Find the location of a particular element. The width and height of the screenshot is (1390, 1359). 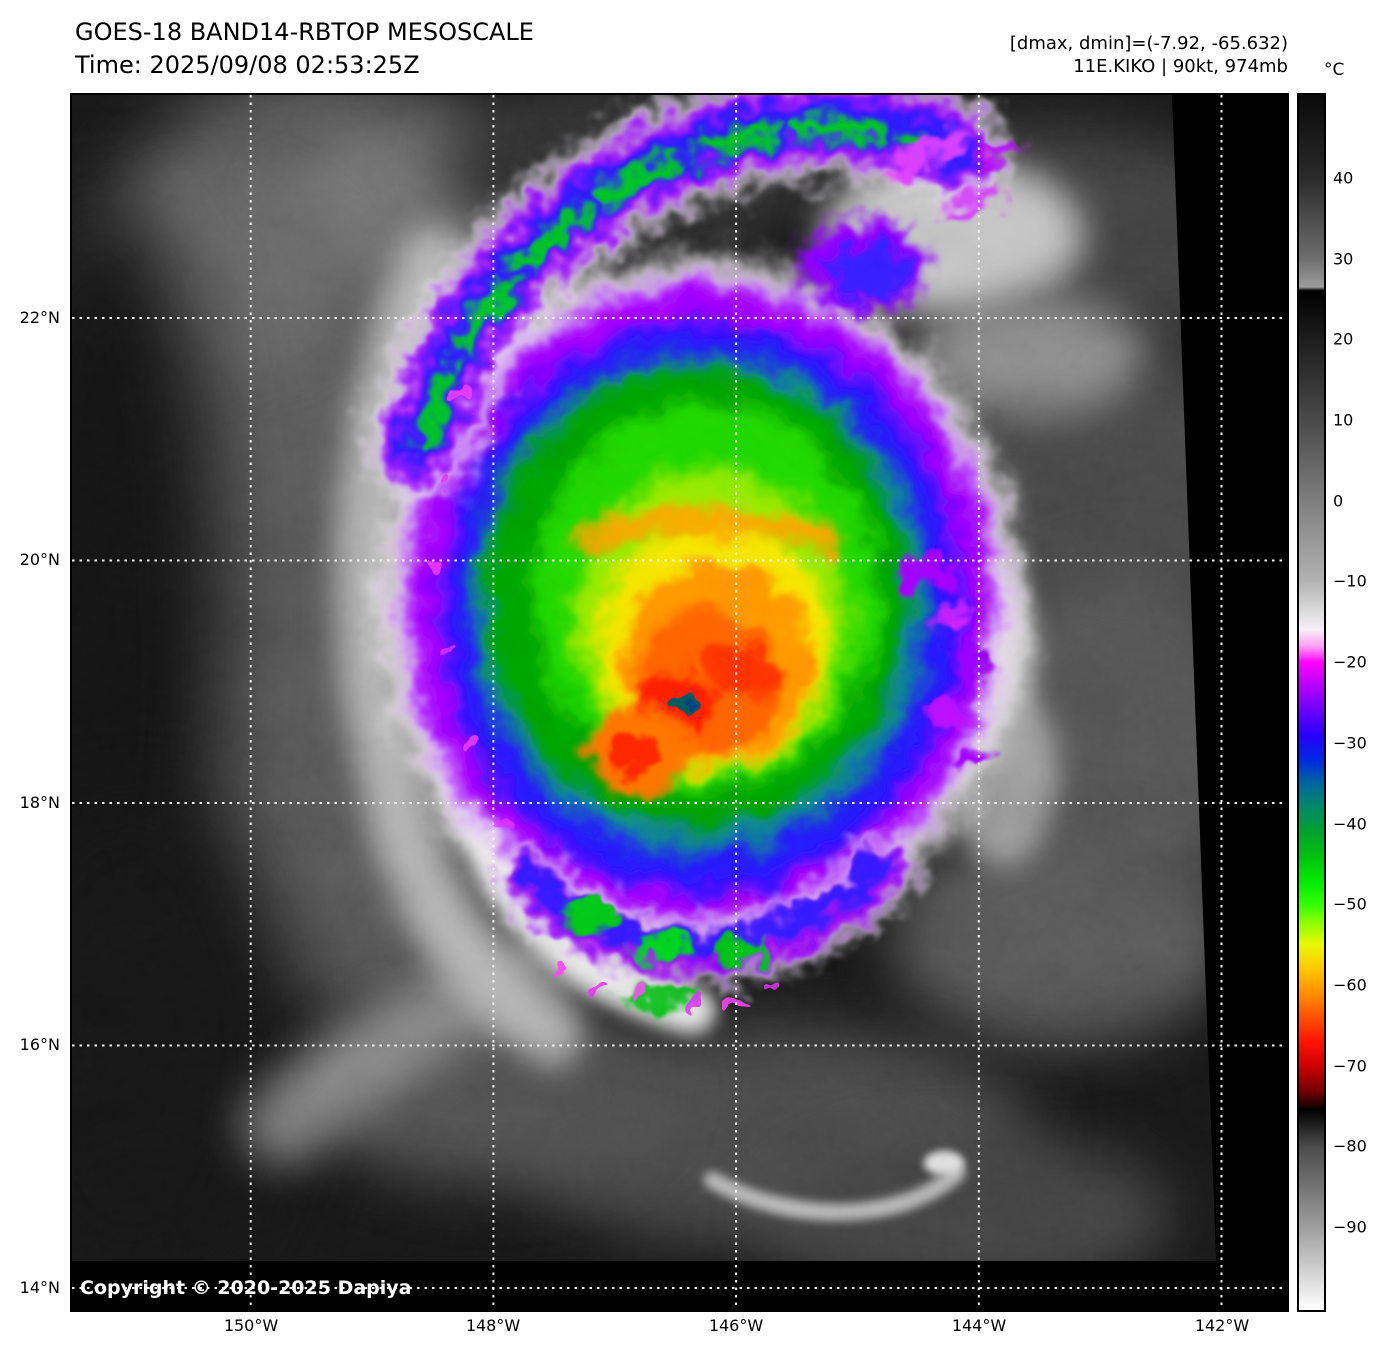

lon-tick-148w: 148°W is located at coordinates (493, 1325).